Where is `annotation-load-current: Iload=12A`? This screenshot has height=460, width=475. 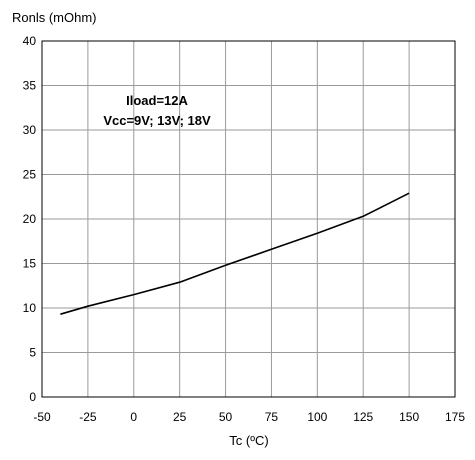
annotation-load-current: Iload=12A is located at coordinates (157, 100).